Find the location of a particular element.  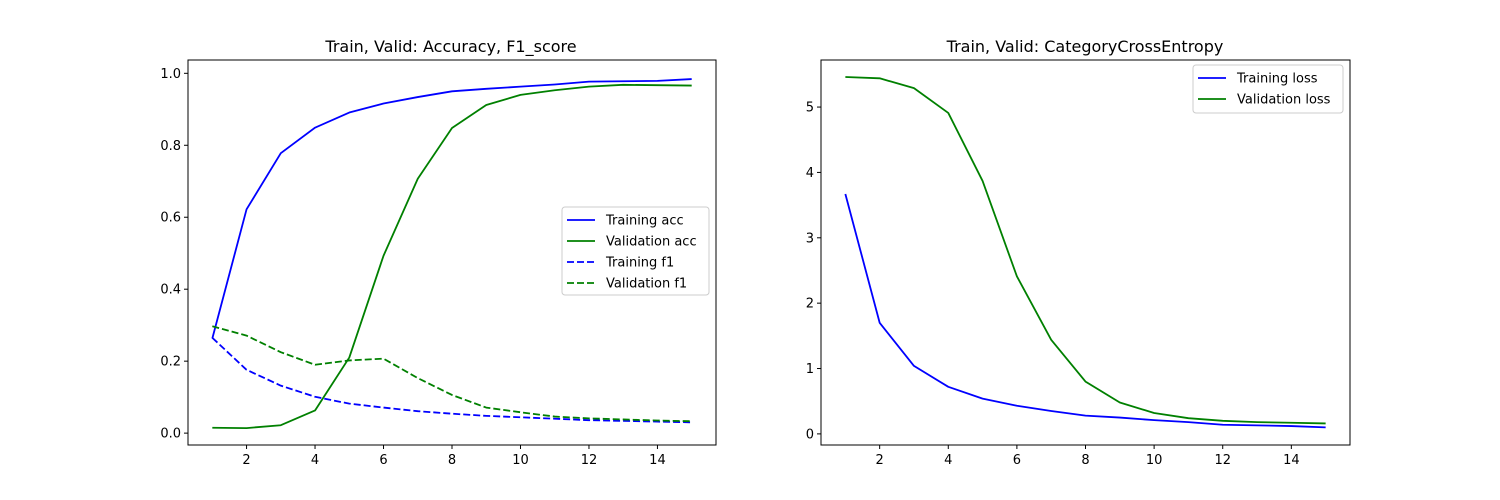

y-tick-label: 1 is located at coordinates (810, 369).